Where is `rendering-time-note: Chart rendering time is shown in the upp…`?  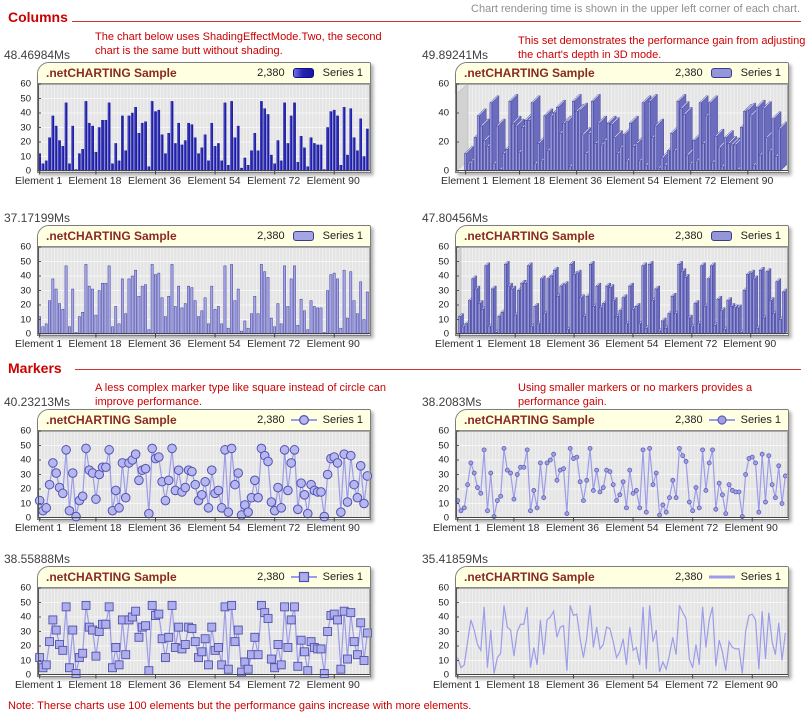 rendering-time-note: Chart rendering time is shown in the upp… is located at coordinates (635, 9).